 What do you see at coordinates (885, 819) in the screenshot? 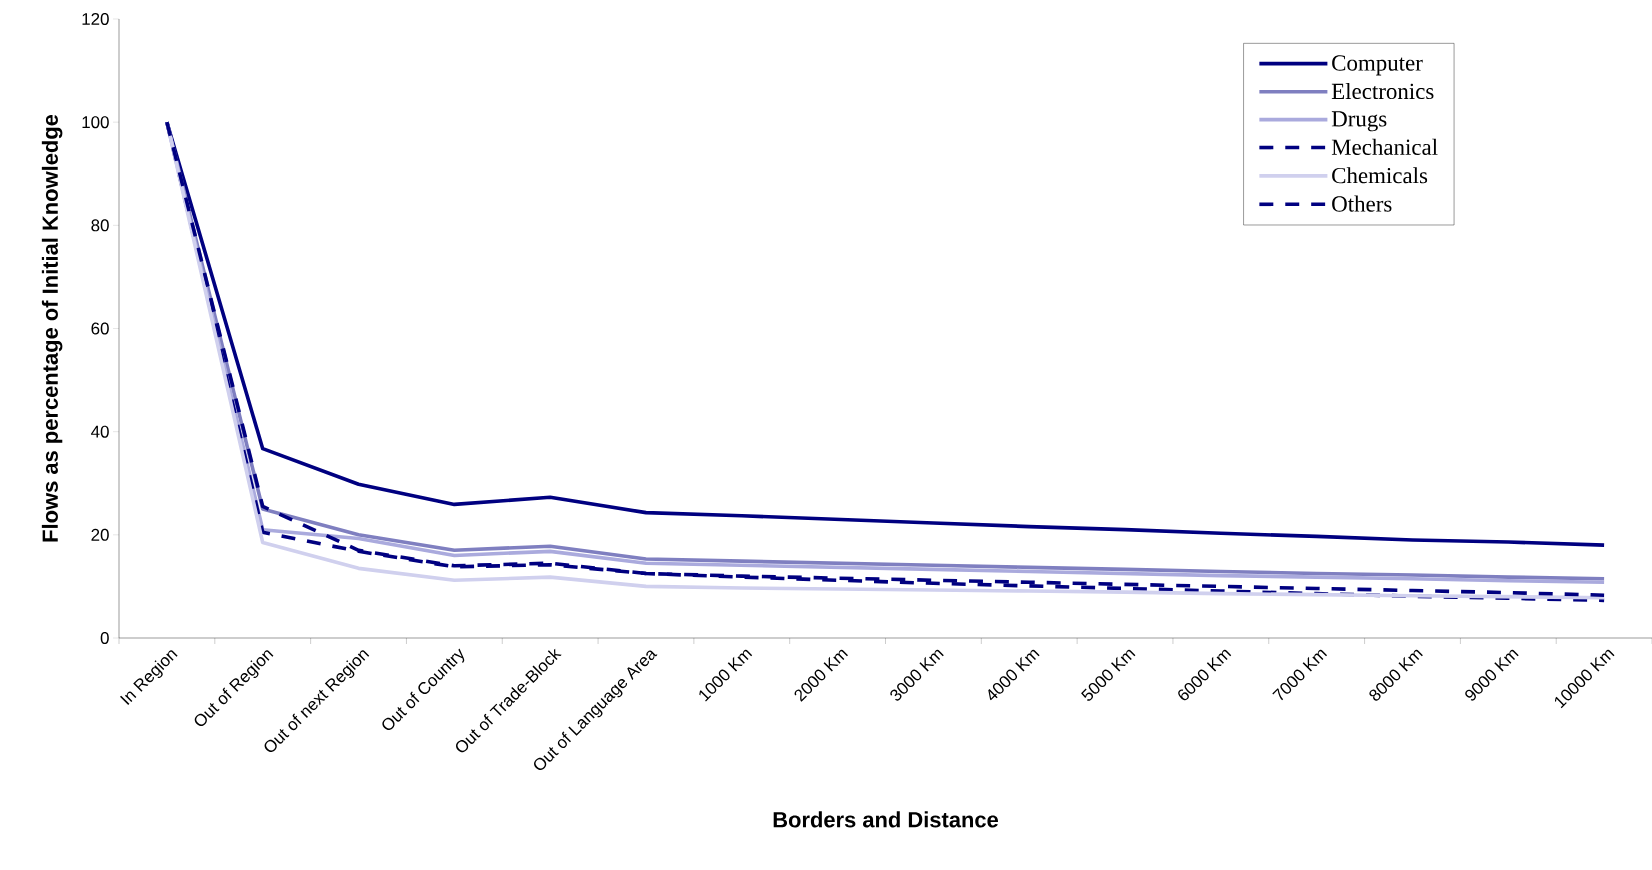
I see `x-axis-title: Borders and Distance` at bounding box center [885, 819].